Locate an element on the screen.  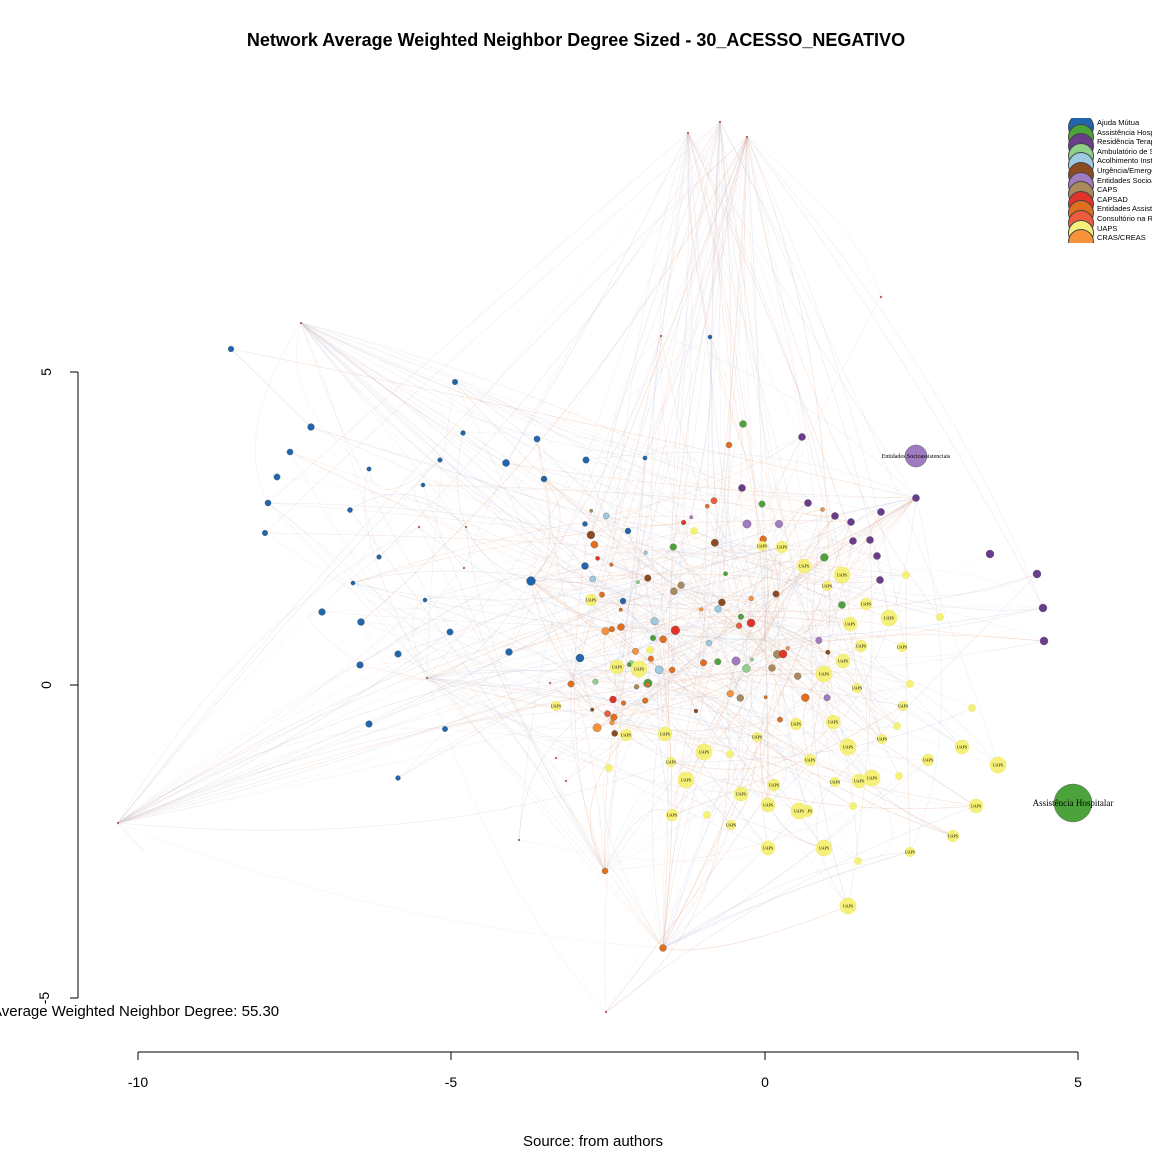
x-tick-label-0: 0 is located at coordinates (765, 1082).